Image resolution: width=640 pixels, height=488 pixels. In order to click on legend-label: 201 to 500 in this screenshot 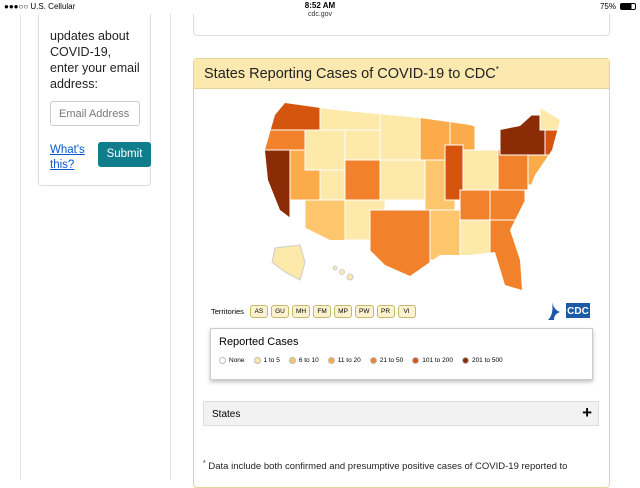, I will do `click(487, 360)`.